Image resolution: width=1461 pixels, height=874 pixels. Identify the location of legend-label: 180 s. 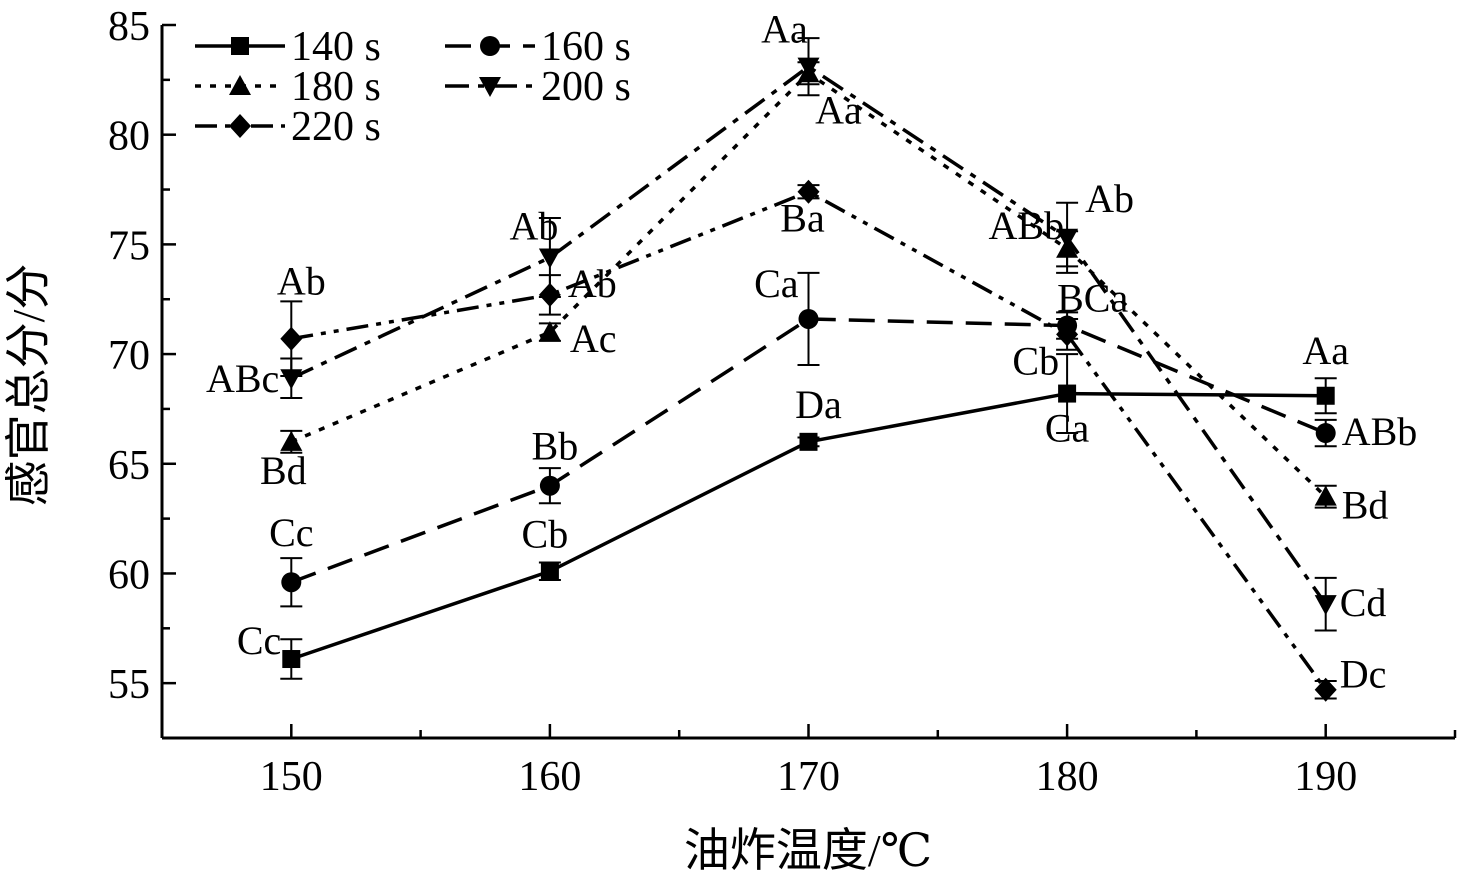
(336, 87).